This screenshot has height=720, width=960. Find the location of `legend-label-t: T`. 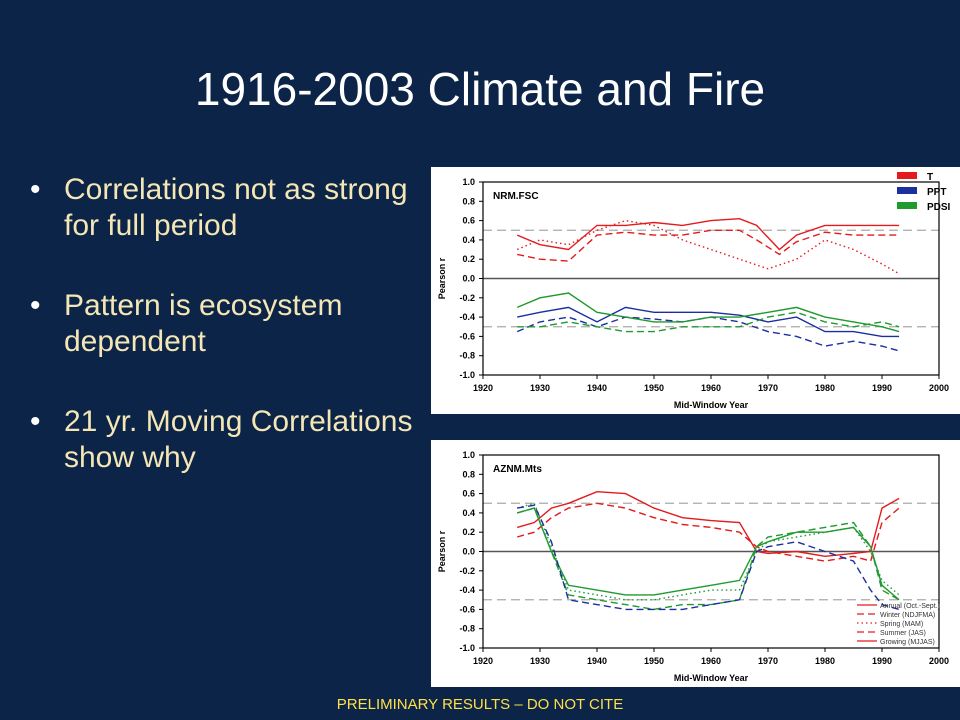

legend-label-t: T is located at coordinates (930, 177).